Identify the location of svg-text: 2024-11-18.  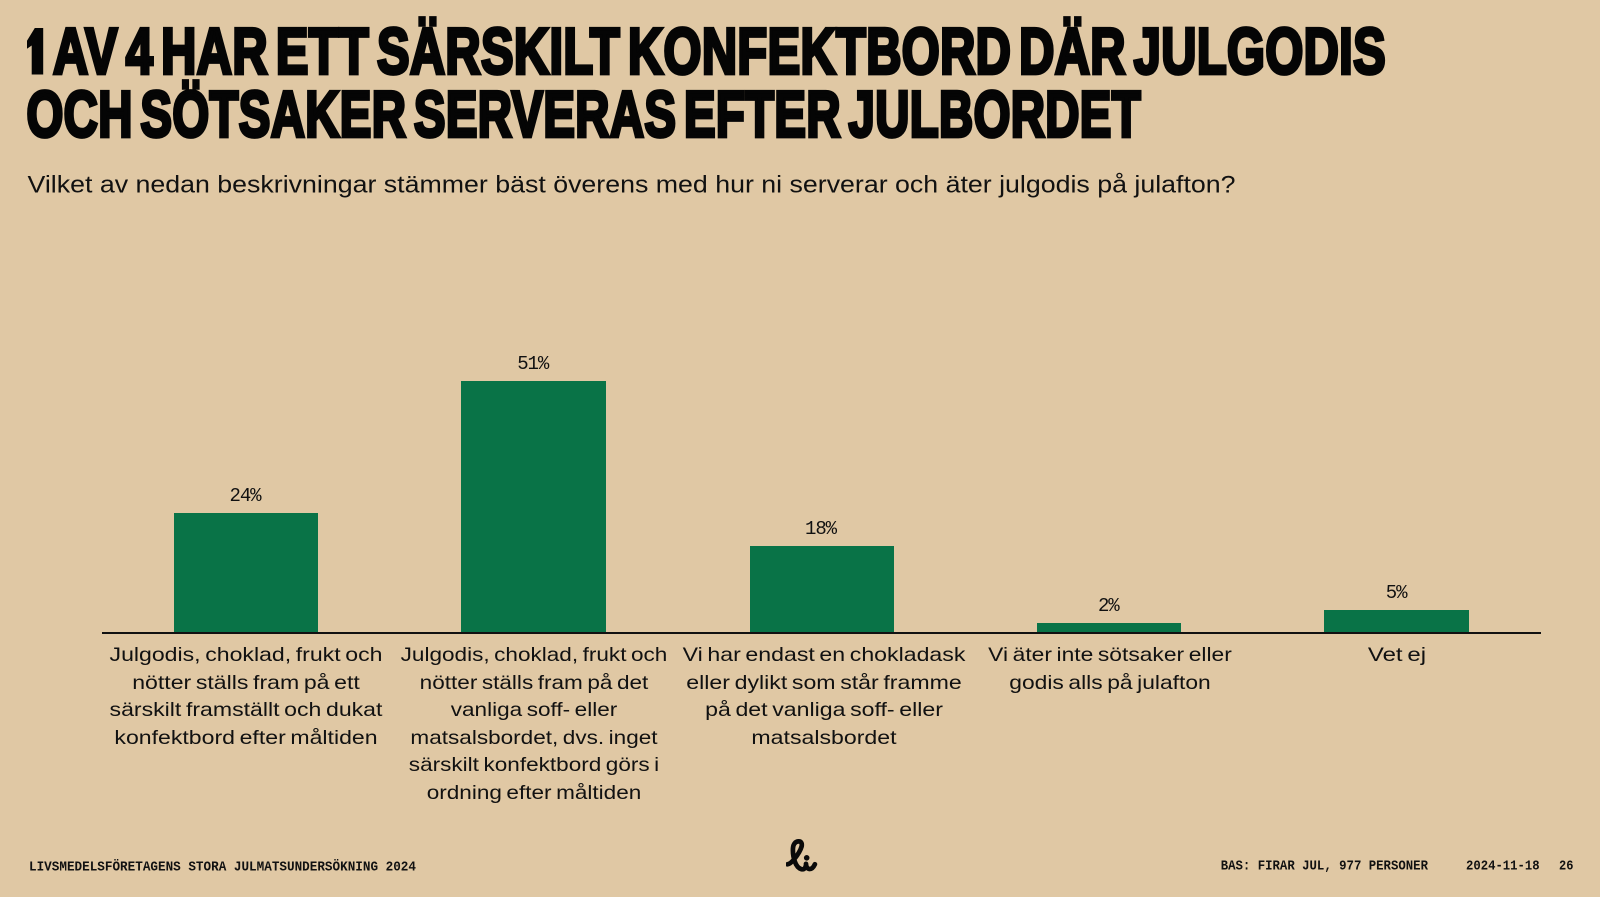
(1503, 867).